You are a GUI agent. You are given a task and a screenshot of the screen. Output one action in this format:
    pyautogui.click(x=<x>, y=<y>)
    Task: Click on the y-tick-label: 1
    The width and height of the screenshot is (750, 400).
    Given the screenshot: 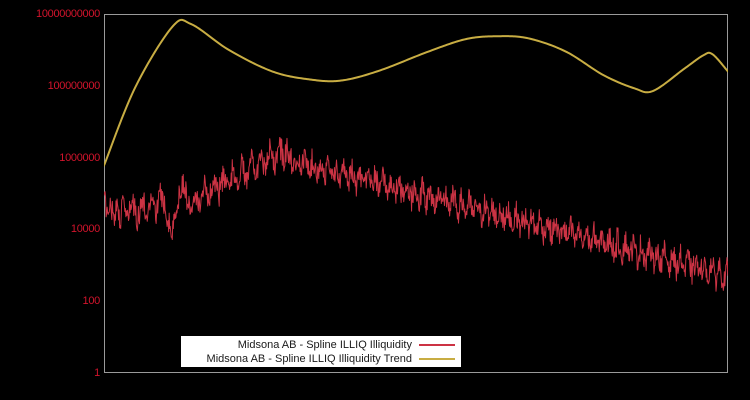 What is the action you would take?
    pyautogui.click(x=97, y=373)
    